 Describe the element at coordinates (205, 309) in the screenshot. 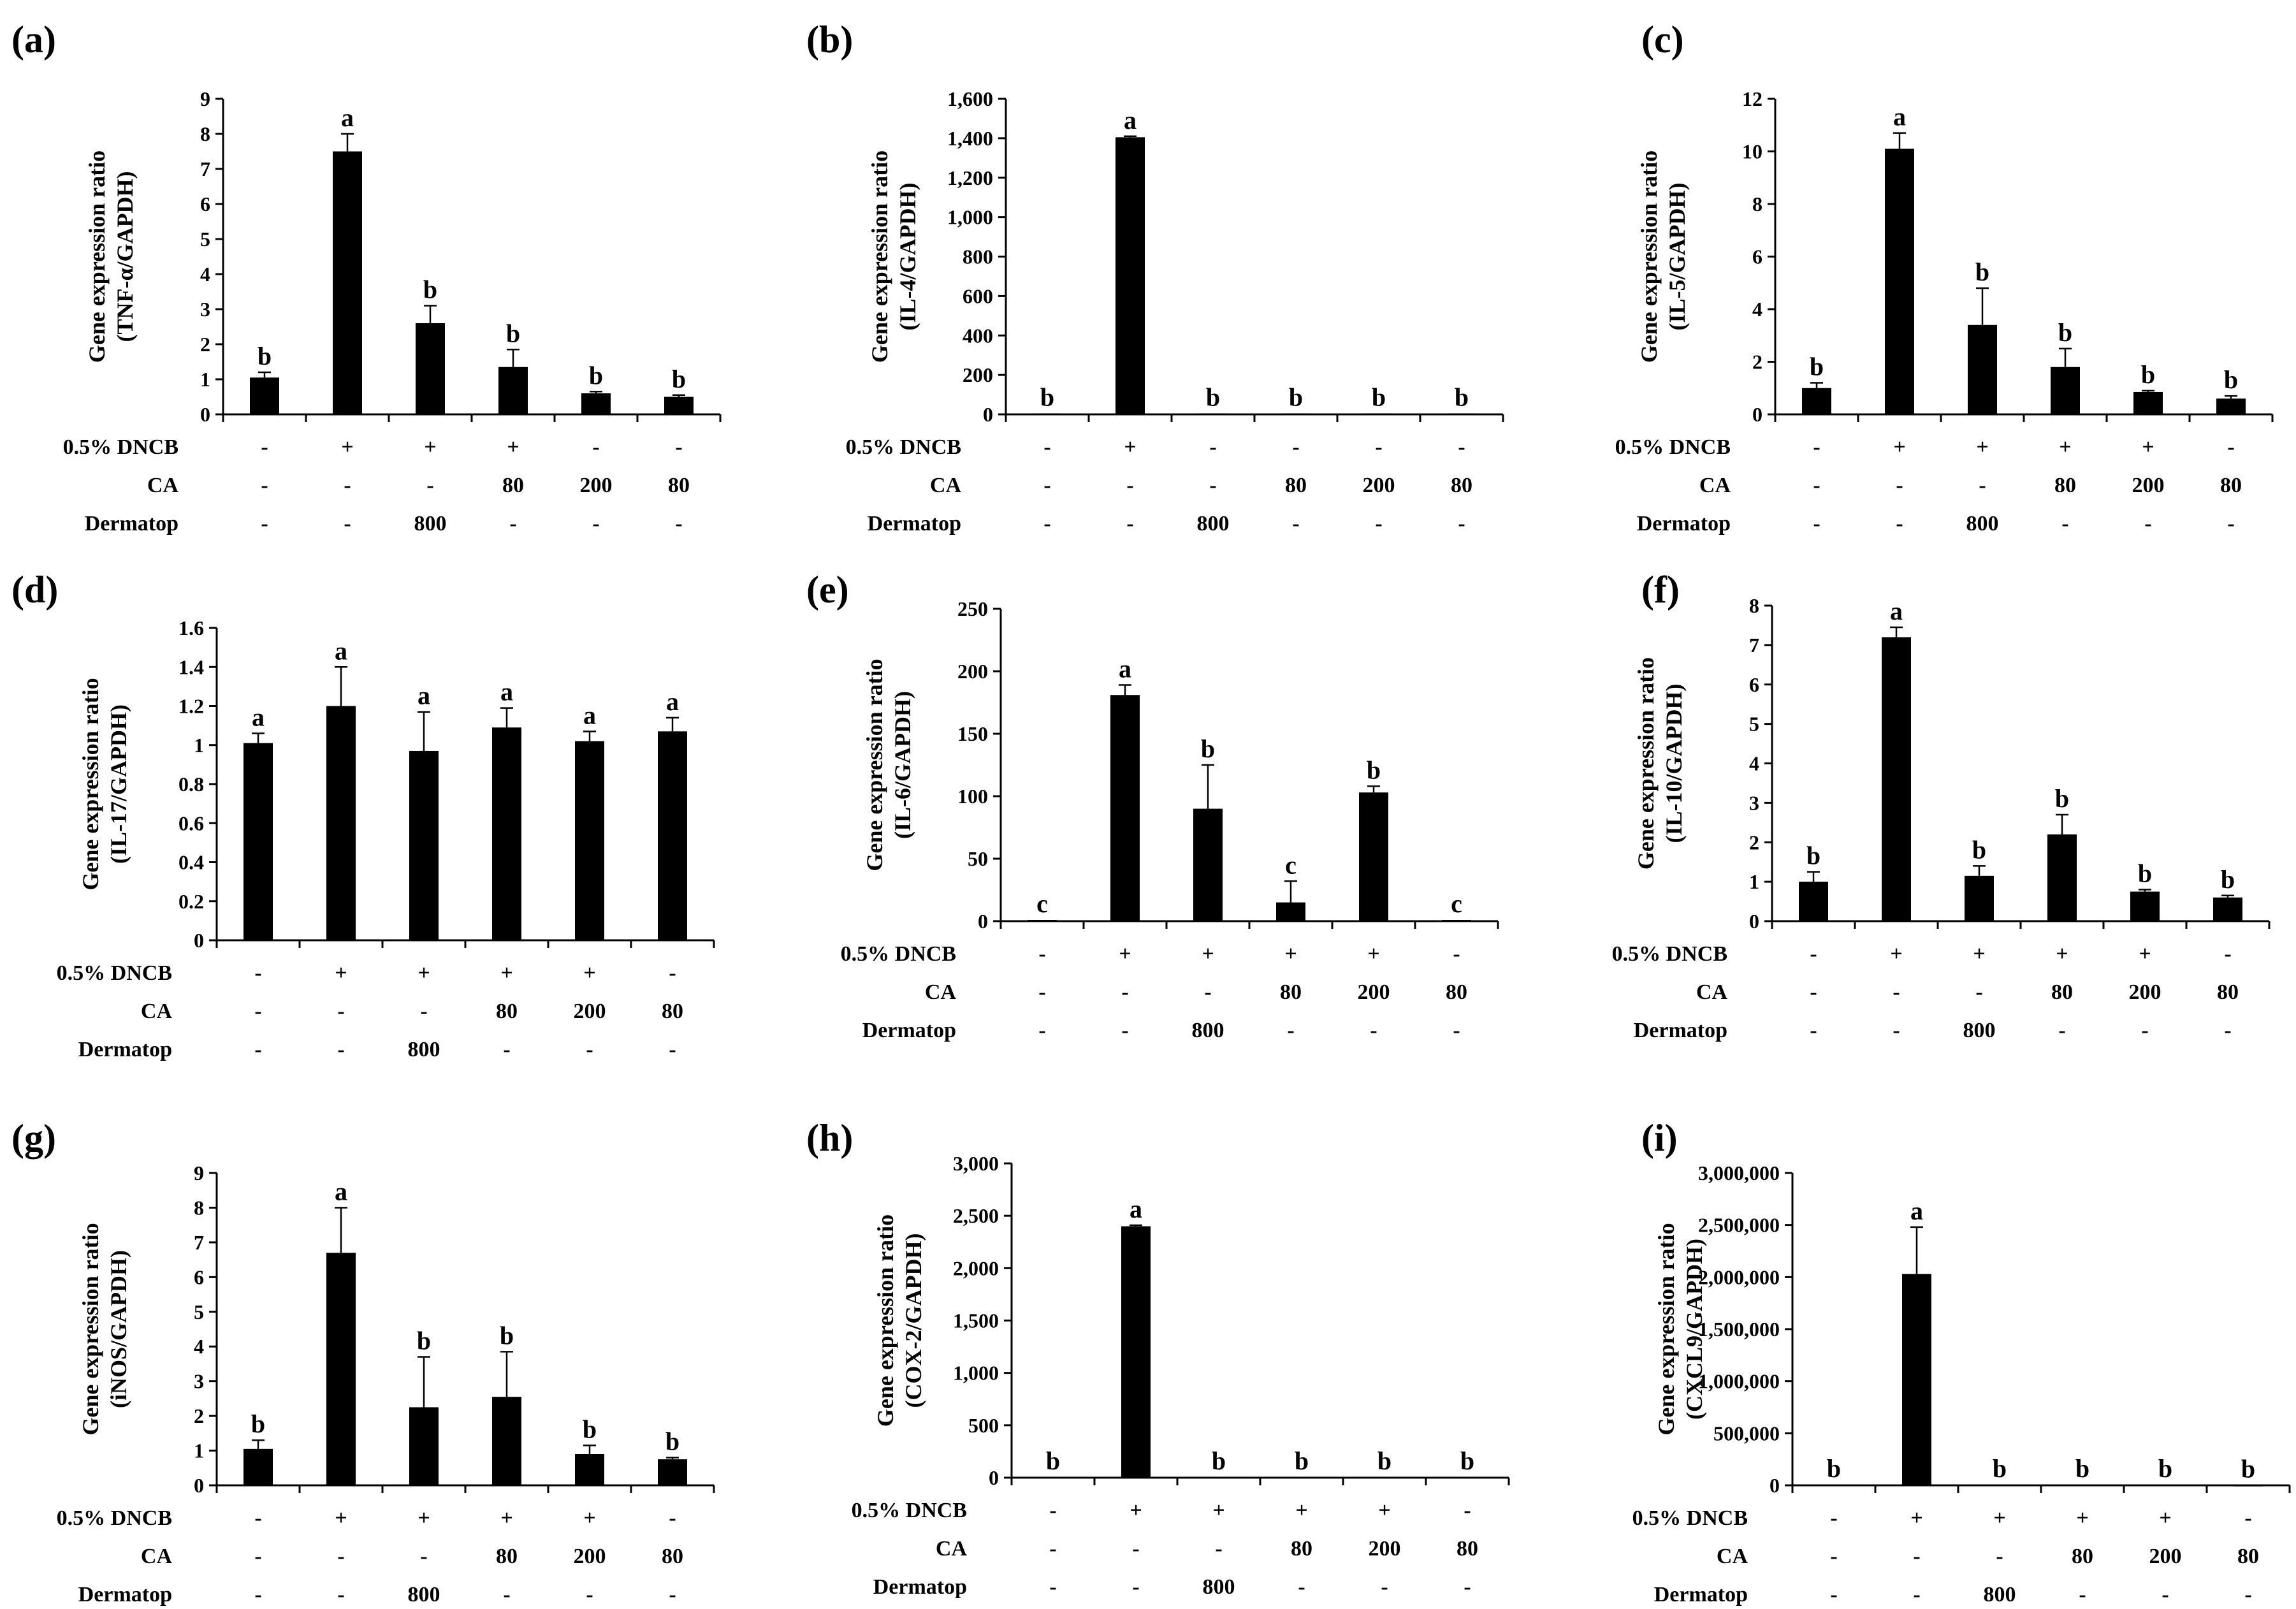

I see `y-tick-label: 3` at that location.